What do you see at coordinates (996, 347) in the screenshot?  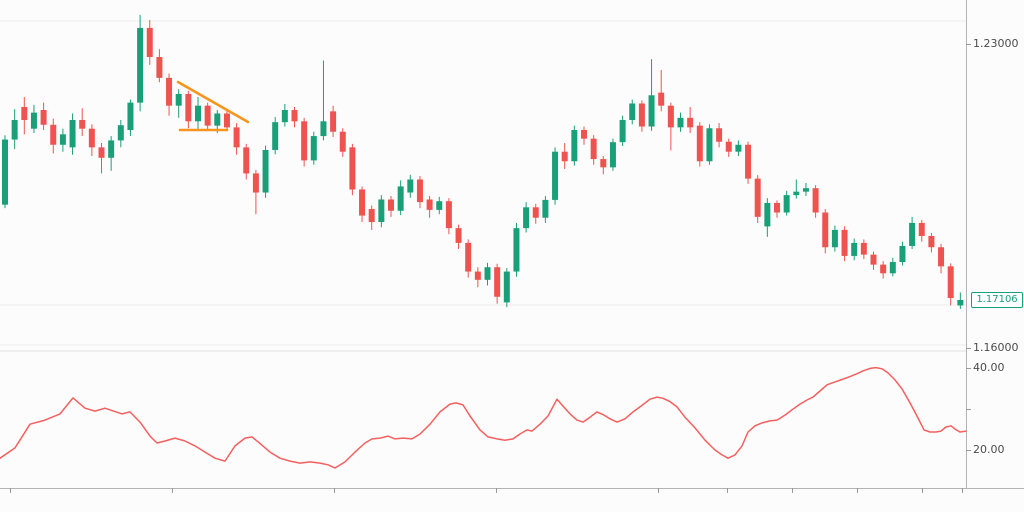 I see `price-axis-label: 1.16000` at bounding box center [996, 347].